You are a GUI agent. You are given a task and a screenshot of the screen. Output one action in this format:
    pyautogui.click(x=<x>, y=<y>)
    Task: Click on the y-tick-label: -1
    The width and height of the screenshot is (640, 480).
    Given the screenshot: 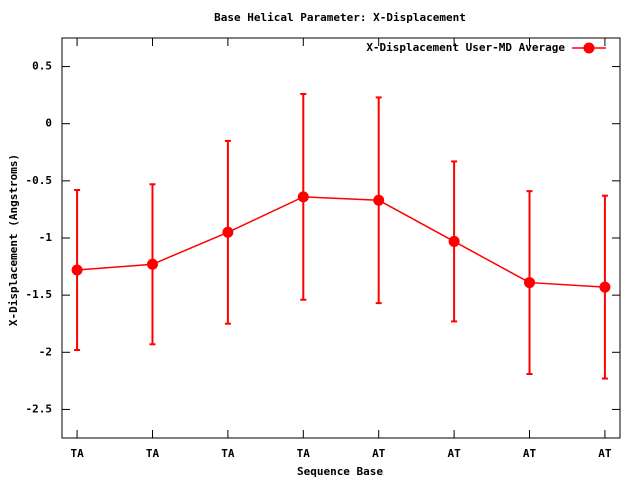 What is the action you would take?
    pyautogui.click(x=46, y=237)
    